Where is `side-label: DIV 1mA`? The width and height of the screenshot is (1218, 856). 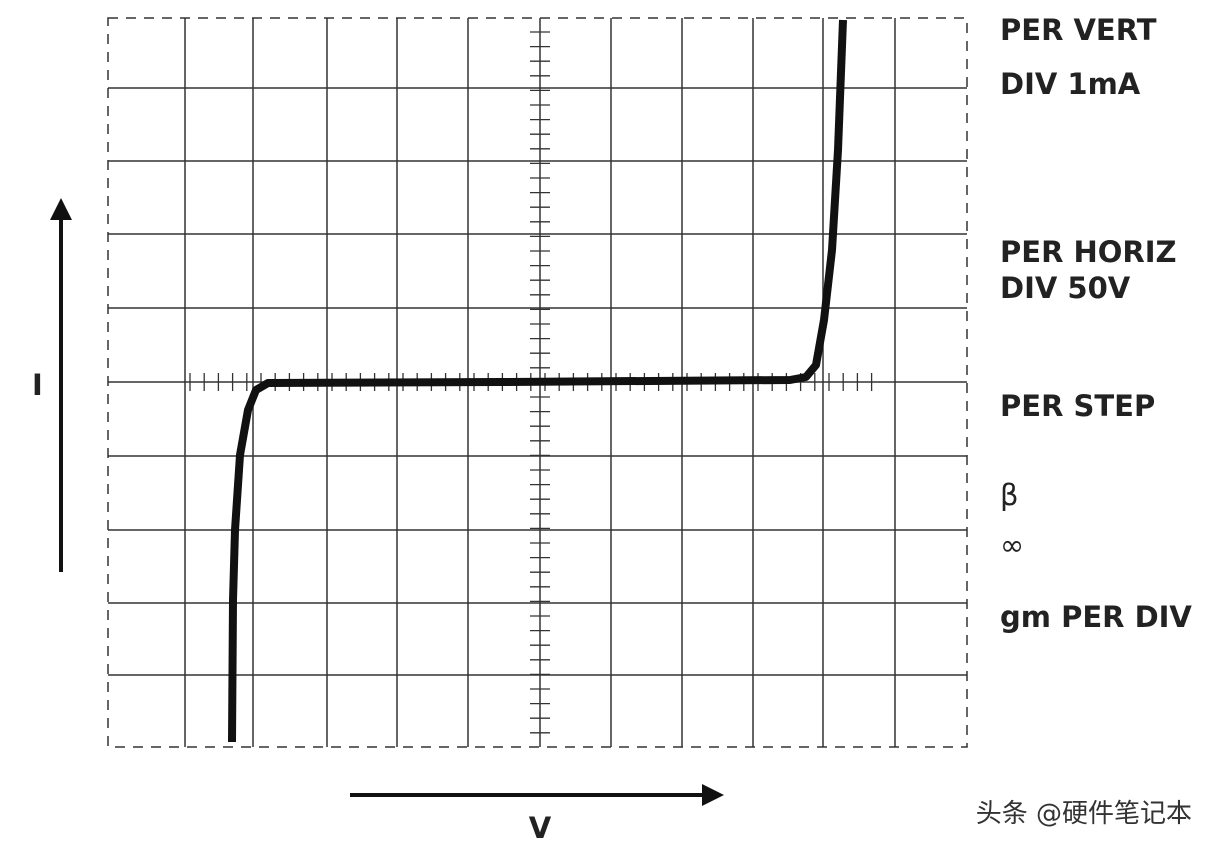 side-label: DIV 1mA is located at coordinates (1070, 84).